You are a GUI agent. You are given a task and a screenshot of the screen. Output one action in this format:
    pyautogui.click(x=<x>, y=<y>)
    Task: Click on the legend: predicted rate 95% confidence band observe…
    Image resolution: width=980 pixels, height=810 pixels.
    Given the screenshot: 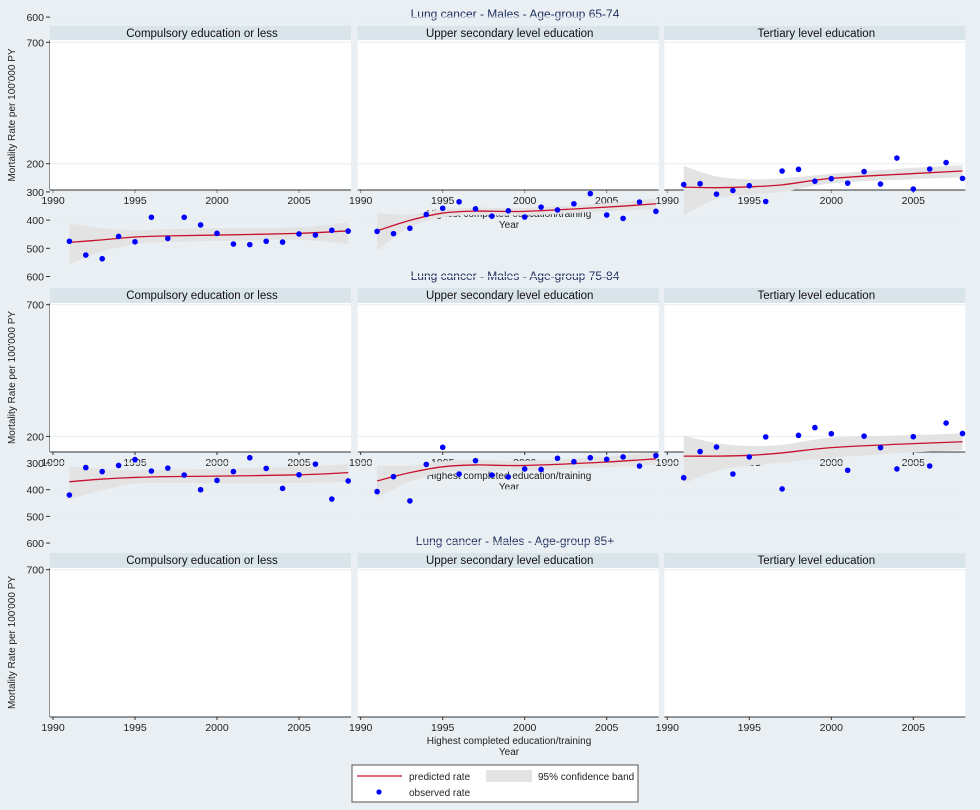 What is the action you would take?
    pyautogui.click(x=495, y=783)
    